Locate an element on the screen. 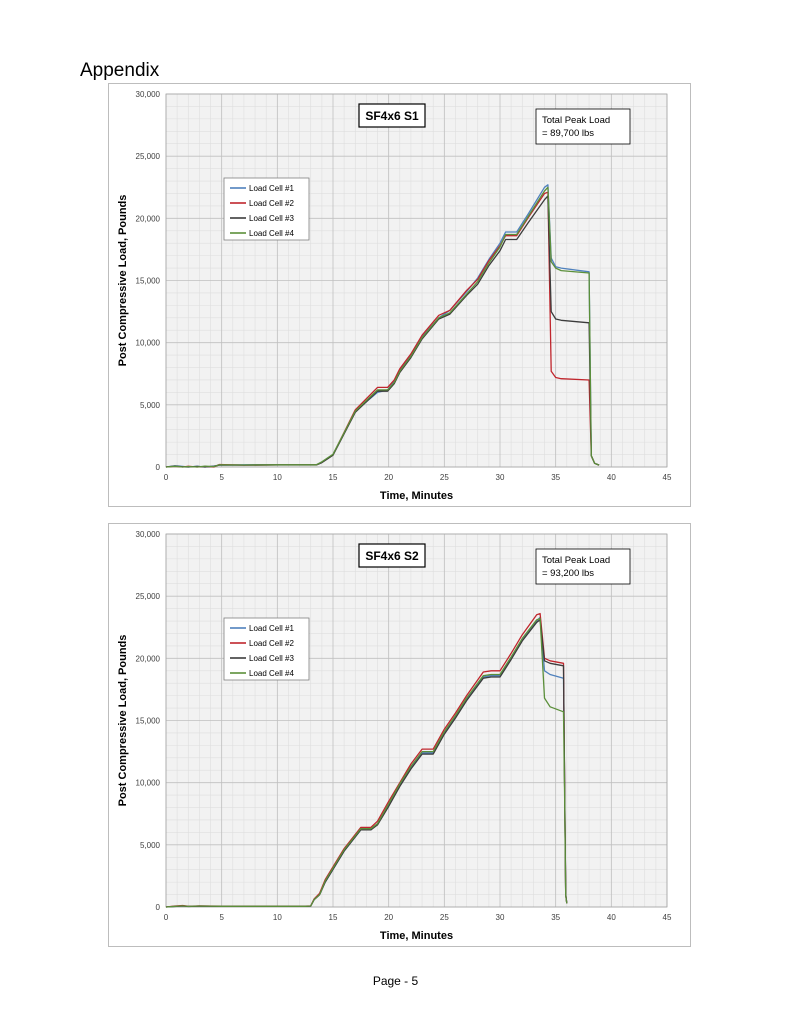  chart-title: SF4x6 S1 is located at coordinates (392, 116).